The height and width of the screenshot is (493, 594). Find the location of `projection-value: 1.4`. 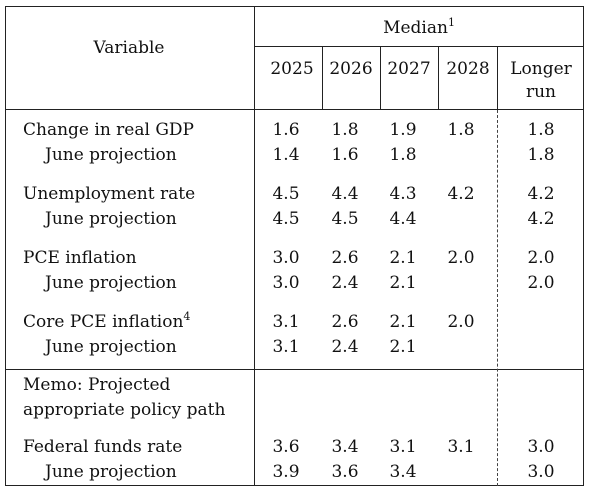

projection-value: 1.4 is located at coordinates (286, 155).